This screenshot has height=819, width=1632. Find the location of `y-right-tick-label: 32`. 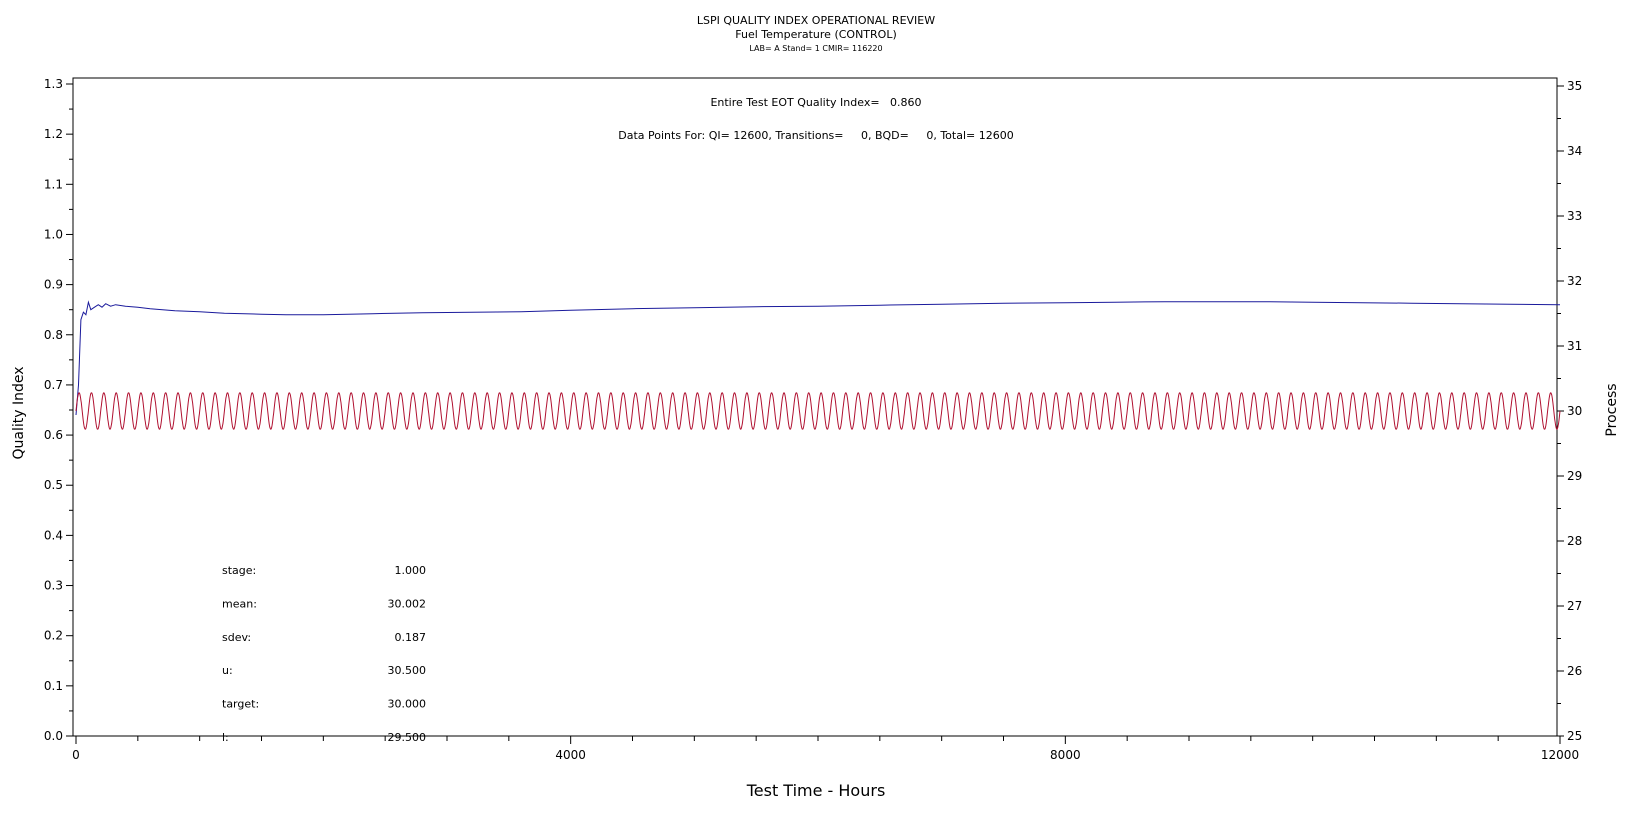

y-right-tick-label: 32 is located at coordinates (1574, 281).